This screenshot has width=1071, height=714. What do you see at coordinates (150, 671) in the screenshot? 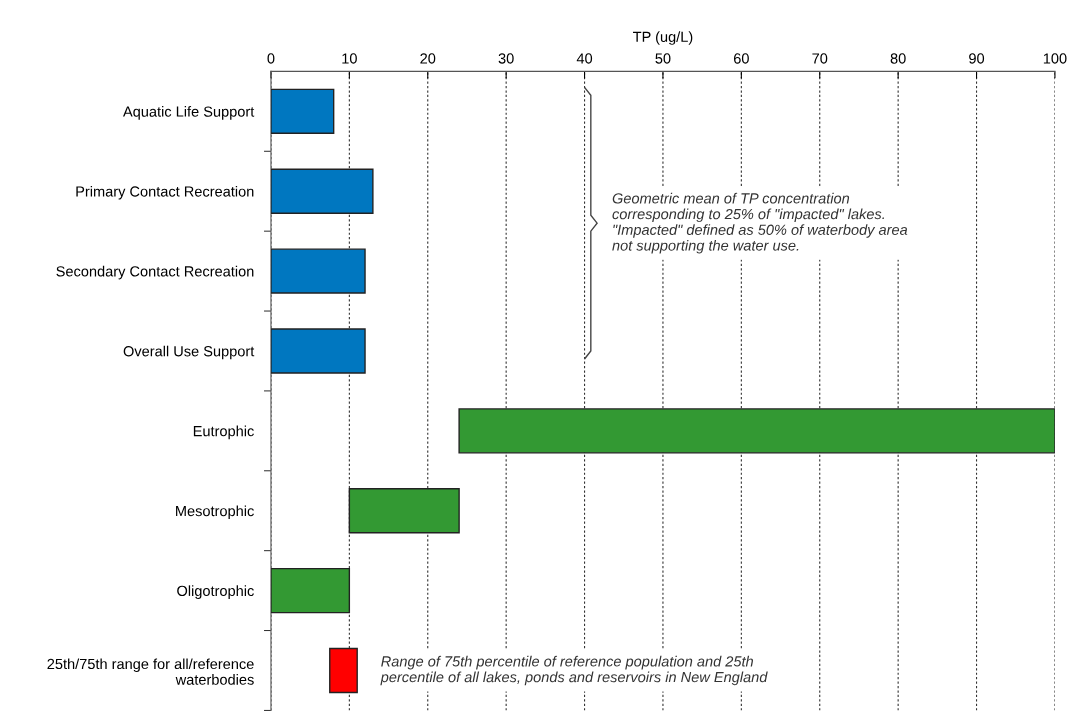
I see `y-tick-label: 25th/75th range for all/reference waterbodies` at bounding box center [150, 671].